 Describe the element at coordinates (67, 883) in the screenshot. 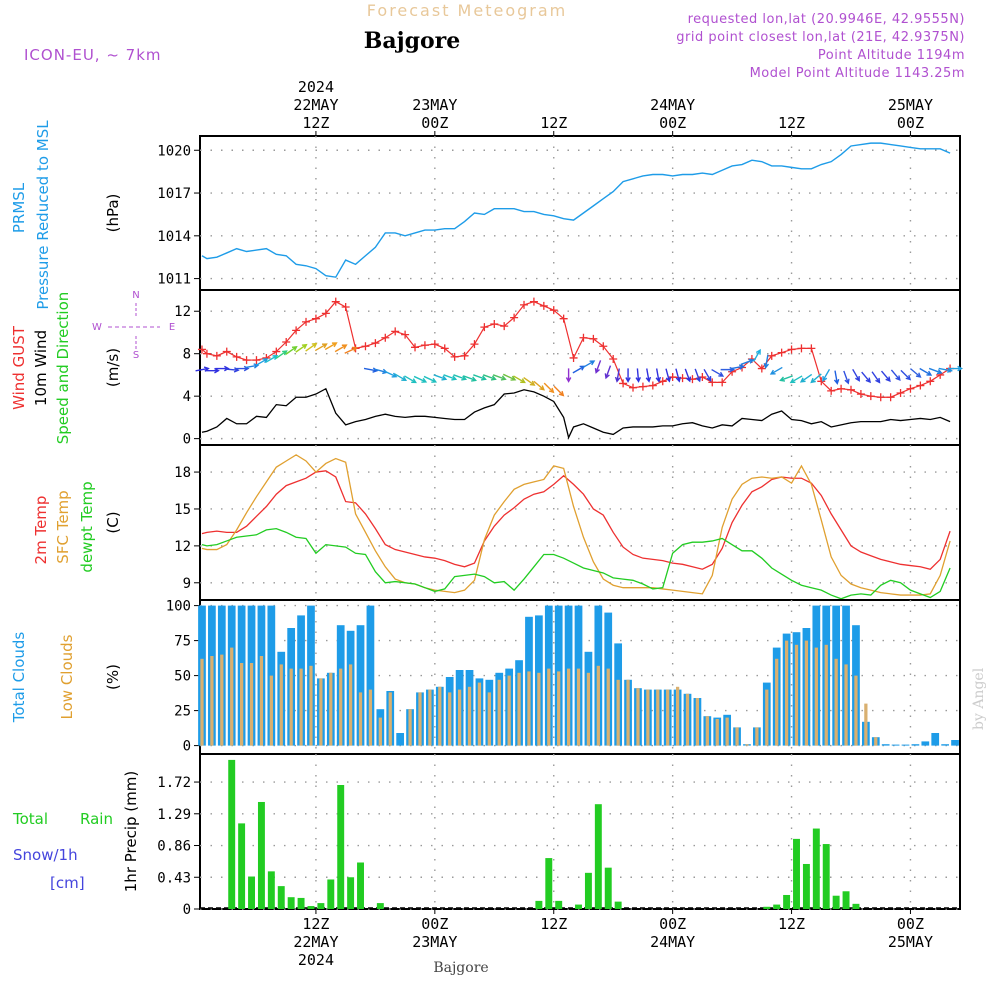

I see `legend-snow-unit: [cm]` at that location.